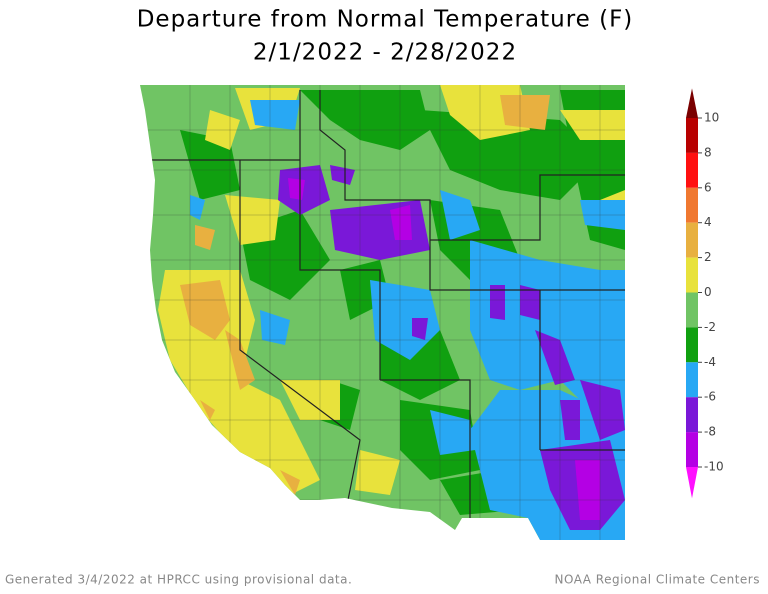 Image resolution: width=768 pixels, height=594 pixels. I want to click on colorbar-tick-label: 2, so click(708, 257).